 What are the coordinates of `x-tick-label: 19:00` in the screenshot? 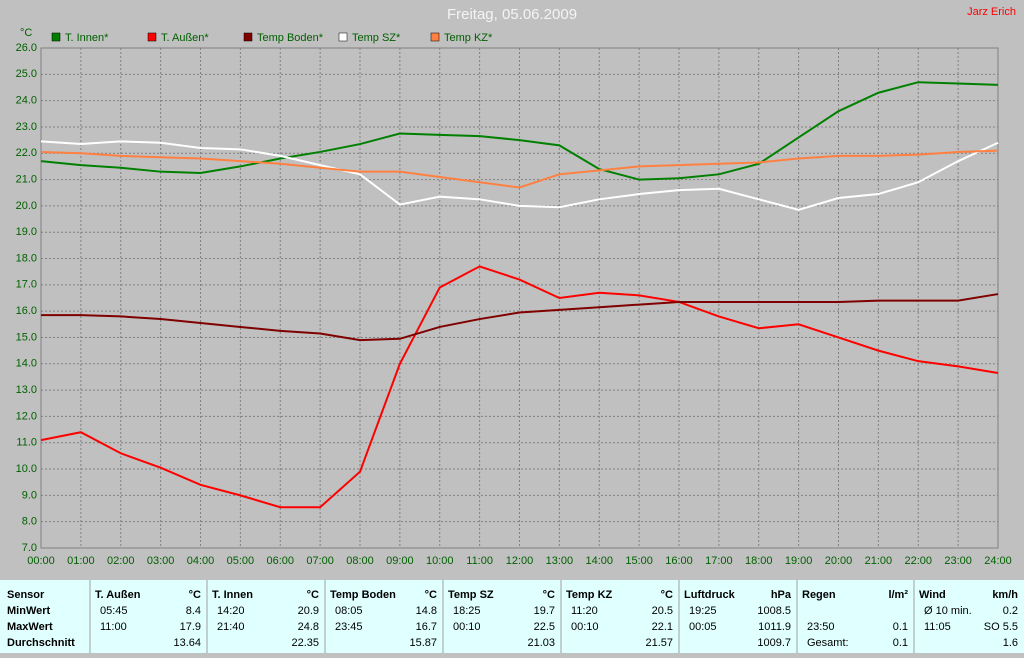 It's located at (799, 561).